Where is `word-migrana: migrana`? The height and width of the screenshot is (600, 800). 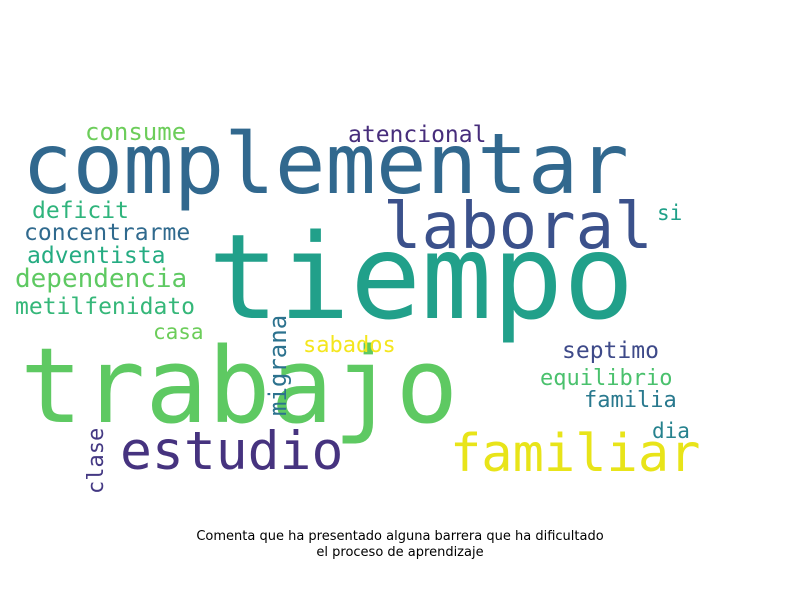
word-migrana: migrana is located at coordinates (278, 365).